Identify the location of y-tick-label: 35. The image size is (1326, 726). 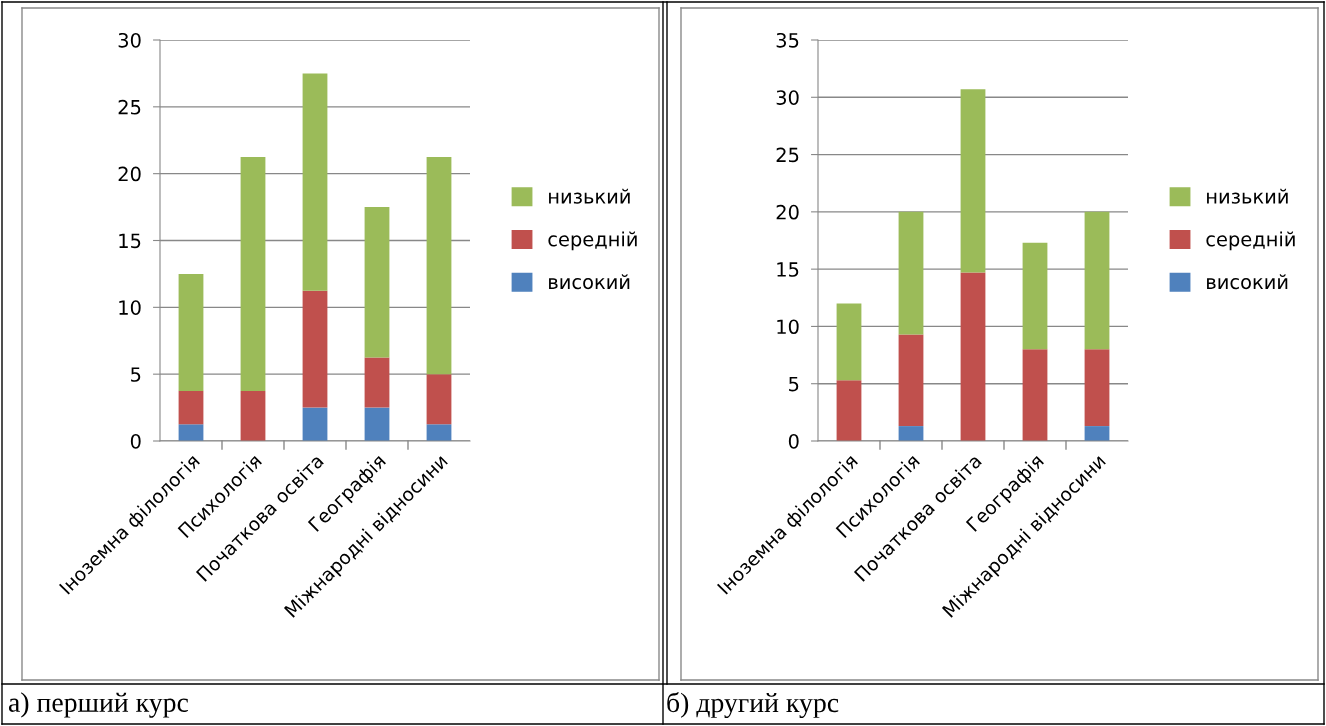
(787, 40).